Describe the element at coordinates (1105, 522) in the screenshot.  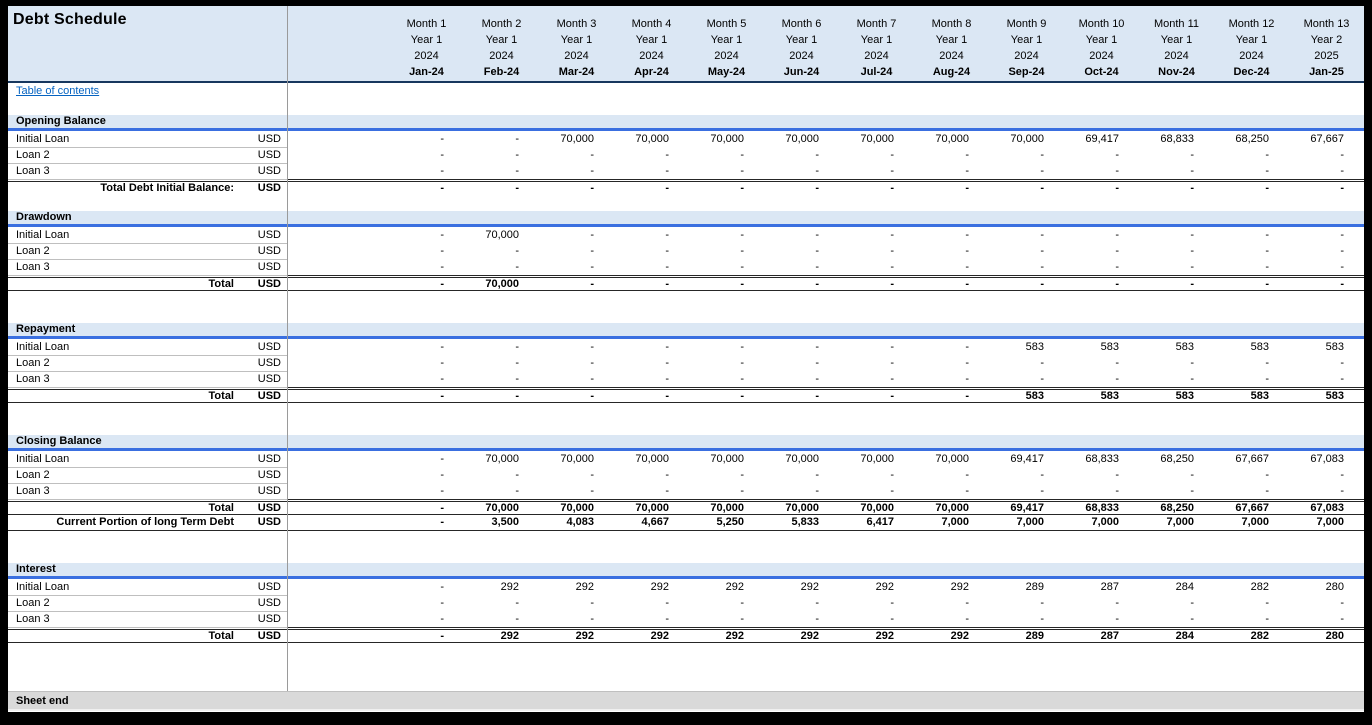
I see `value-cell: 7,000` at that location.